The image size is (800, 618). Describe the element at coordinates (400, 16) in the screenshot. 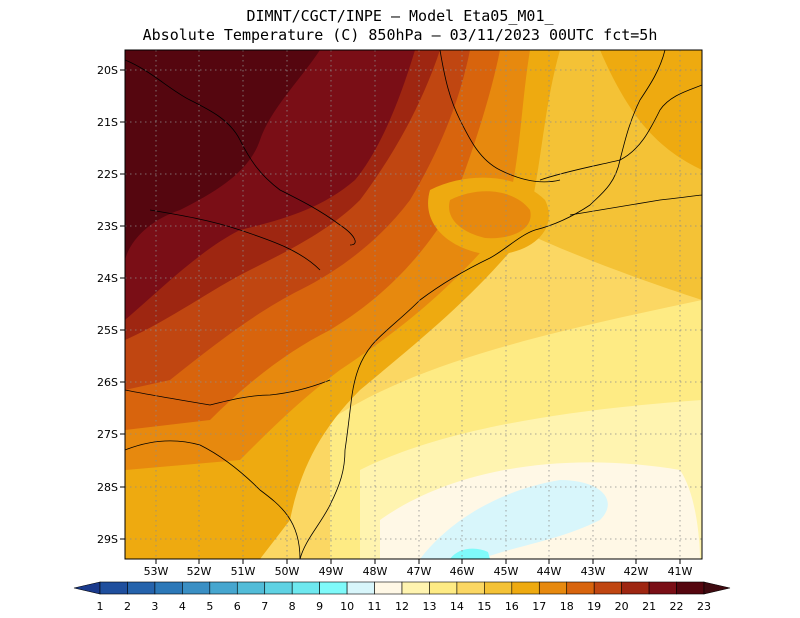

I see `chart-title-line1: DIMNT/CGCT/INPE – Model Eta05_M01_` at that location.